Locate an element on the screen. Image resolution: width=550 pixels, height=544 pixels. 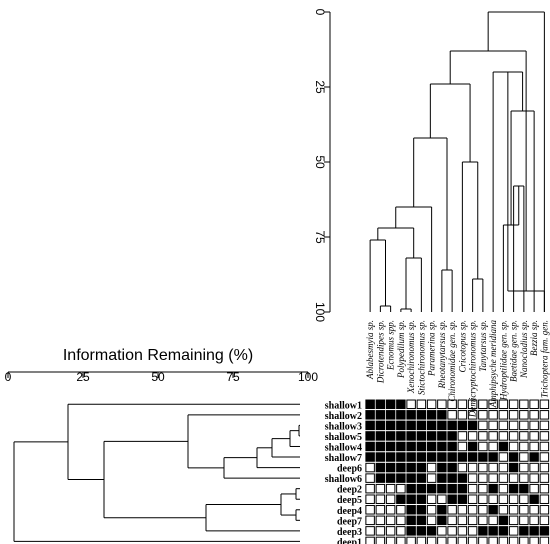
x-tick-label: 0 is located at coordinates (8, 377).